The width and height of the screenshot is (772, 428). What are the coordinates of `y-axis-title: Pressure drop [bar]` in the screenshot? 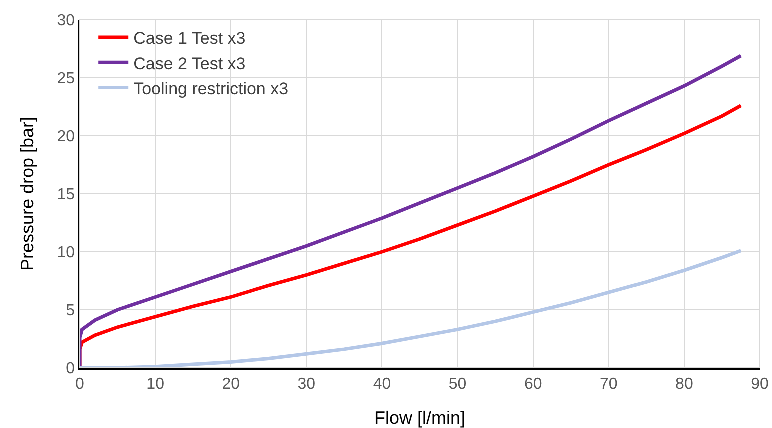 It's located at (28, 194).